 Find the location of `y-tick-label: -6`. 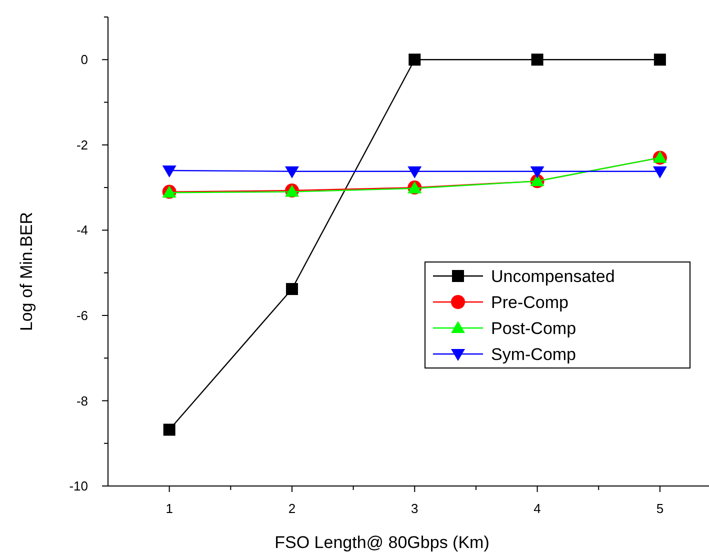

y-tick-label: -6 is located at coordinates (82, 316).